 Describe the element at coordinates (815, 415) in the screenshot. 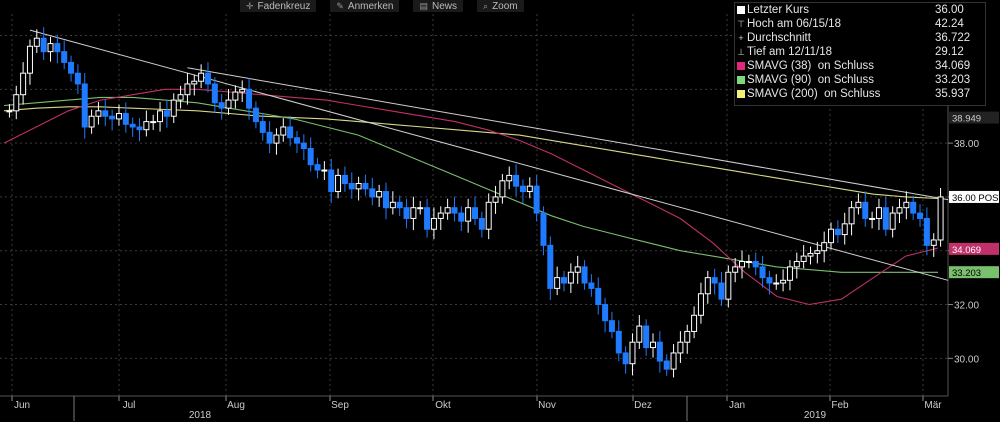

I see `x-year-label: 2019` at that location.